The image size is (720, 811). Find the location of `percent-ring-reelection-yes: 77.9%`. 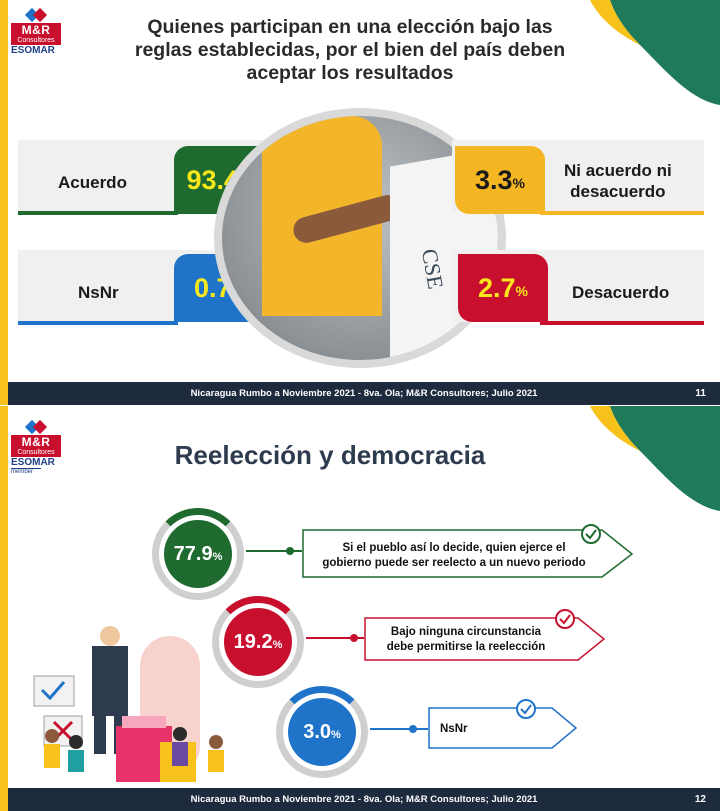

percent-ring-reelection-yes: 77.9% is located at coordinates (198, 554).